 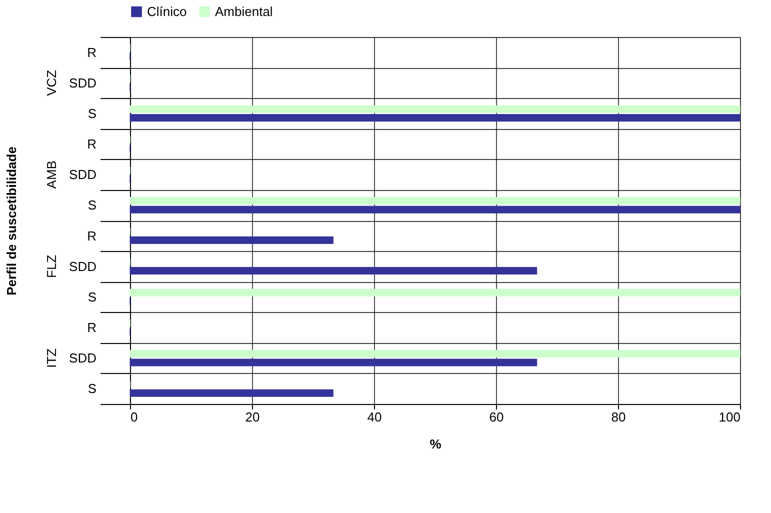 I want to click on x-axis-title: %, so click(x=436, y=444).